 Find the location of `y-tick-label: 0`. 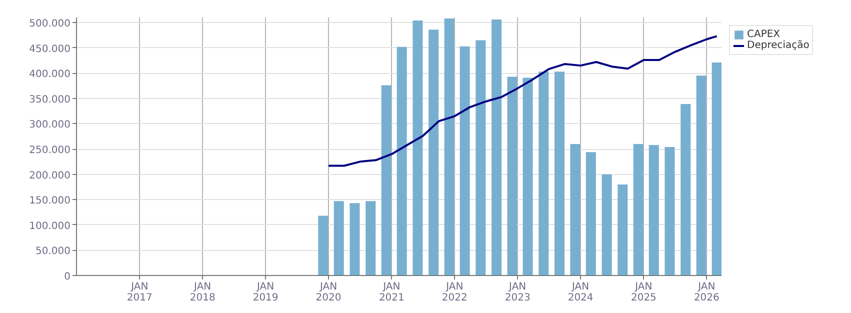

y-tick-label: 0 is located at coordinates (67, 277).